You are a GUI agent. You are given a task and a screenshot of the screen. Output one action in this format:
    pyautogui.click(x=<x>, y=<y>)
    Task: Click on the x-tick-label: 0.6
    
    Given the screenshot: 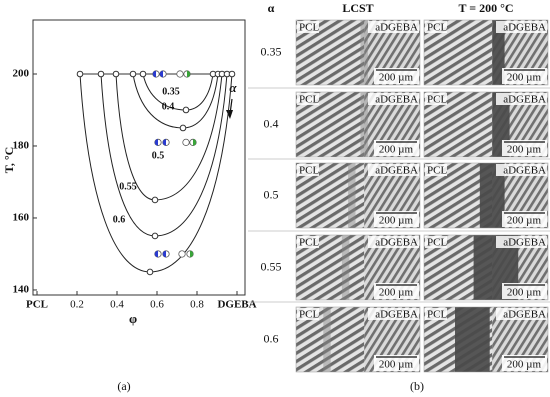 What is the action you would take?
    pyautogui.click(x=157, y=305)
    